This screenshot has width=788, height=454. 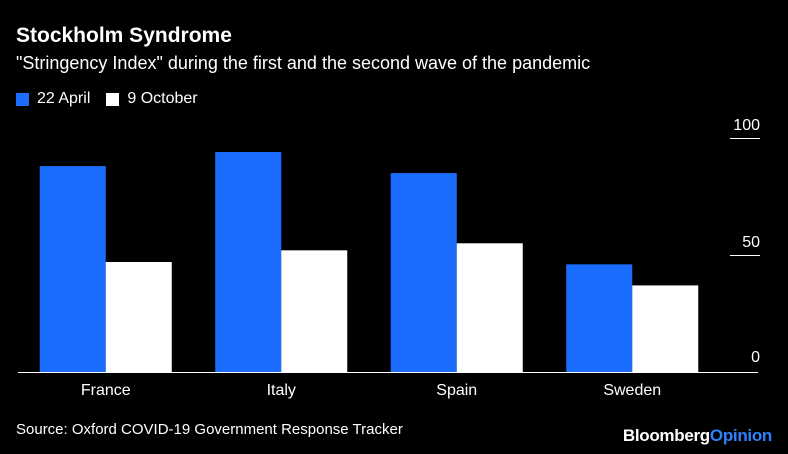 I want to click on x-tick-label-spain: Spain, so click(x=456, y=390).